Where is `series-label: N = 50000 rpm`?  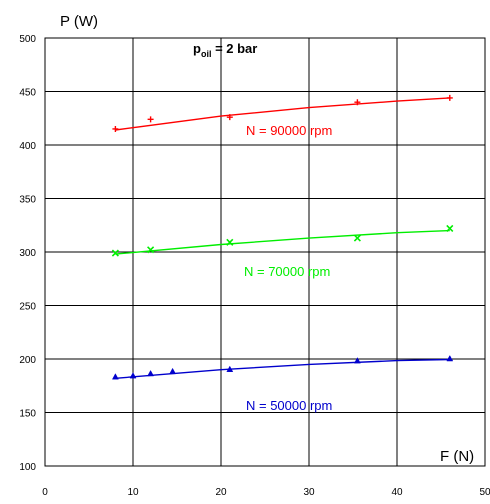
series-label: N = 50000 rpm is located at coordinates (289, 405).